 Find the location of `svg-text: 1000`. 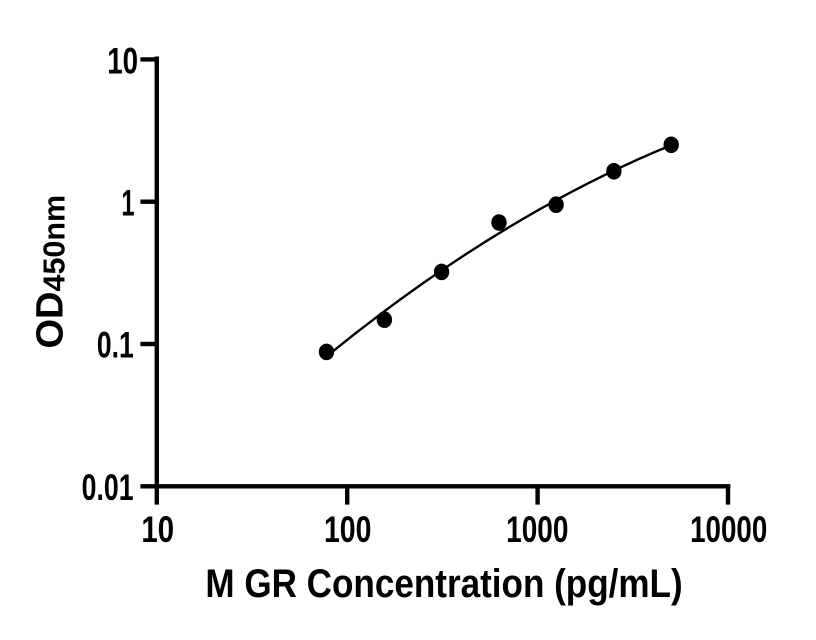

svg-text: 1000 is located at coordinates (537, 529).